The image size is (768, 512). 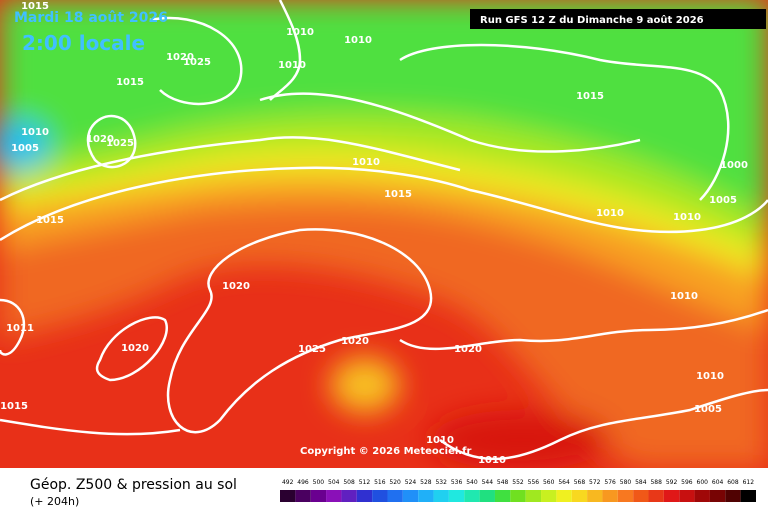 What do you see at coordinates (83, 43) in the screenshot?
I see `time-label: 2:00 locale` at bounding box center [83, 43].